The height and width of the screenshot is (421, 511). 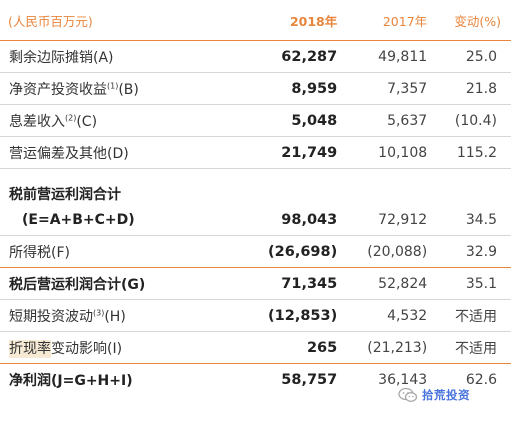 What do you see at coordinates (122, 20) in the screenshot?
I see `header-unit-label: (人民币百万元)` at bounding box center [122, 20].